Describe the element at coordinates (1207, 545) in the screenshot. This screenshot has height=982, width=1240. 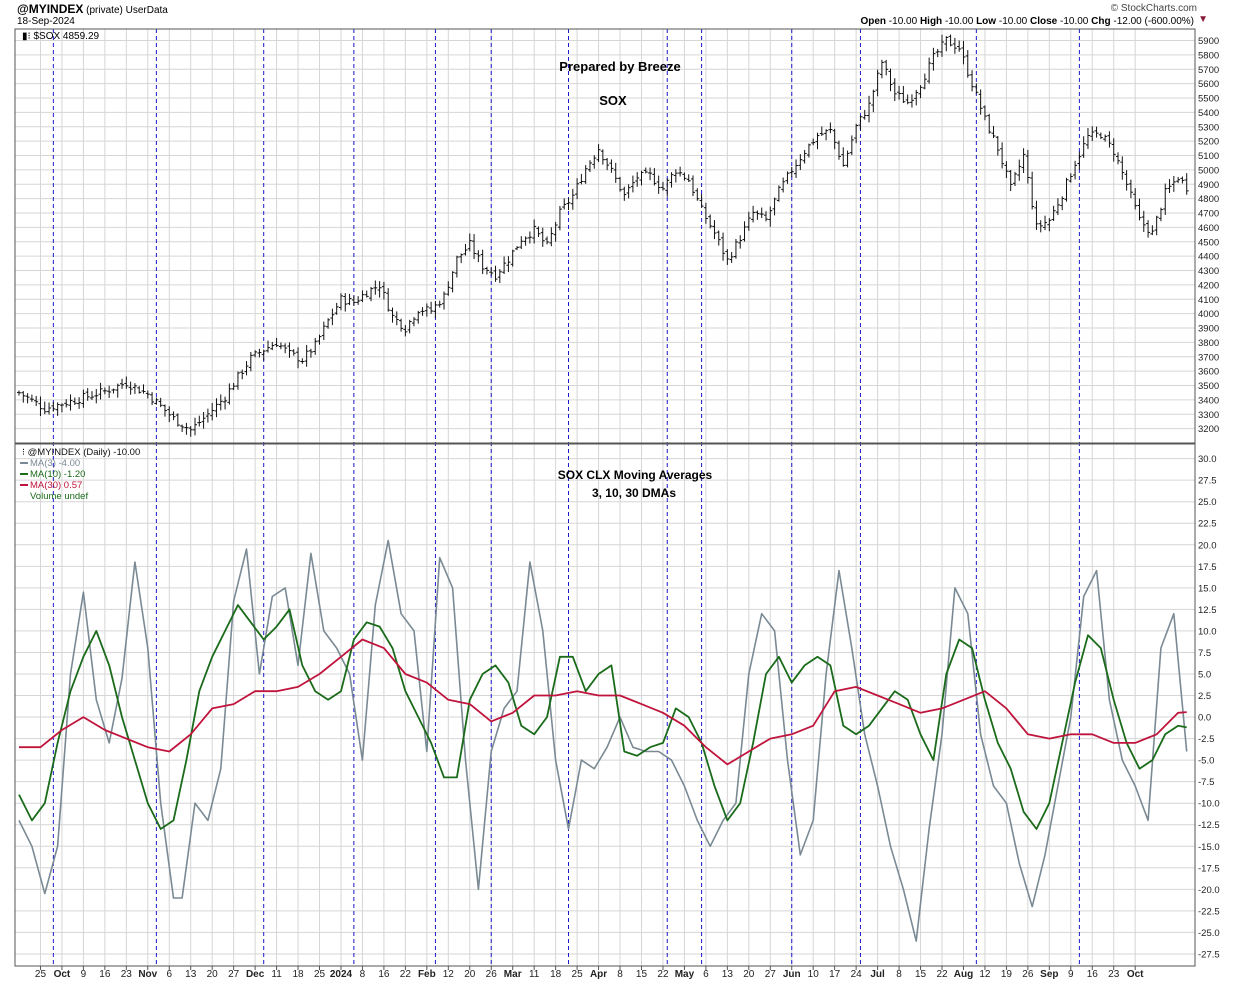
I see `y-tick-label-indicator: 20.0` at that location.